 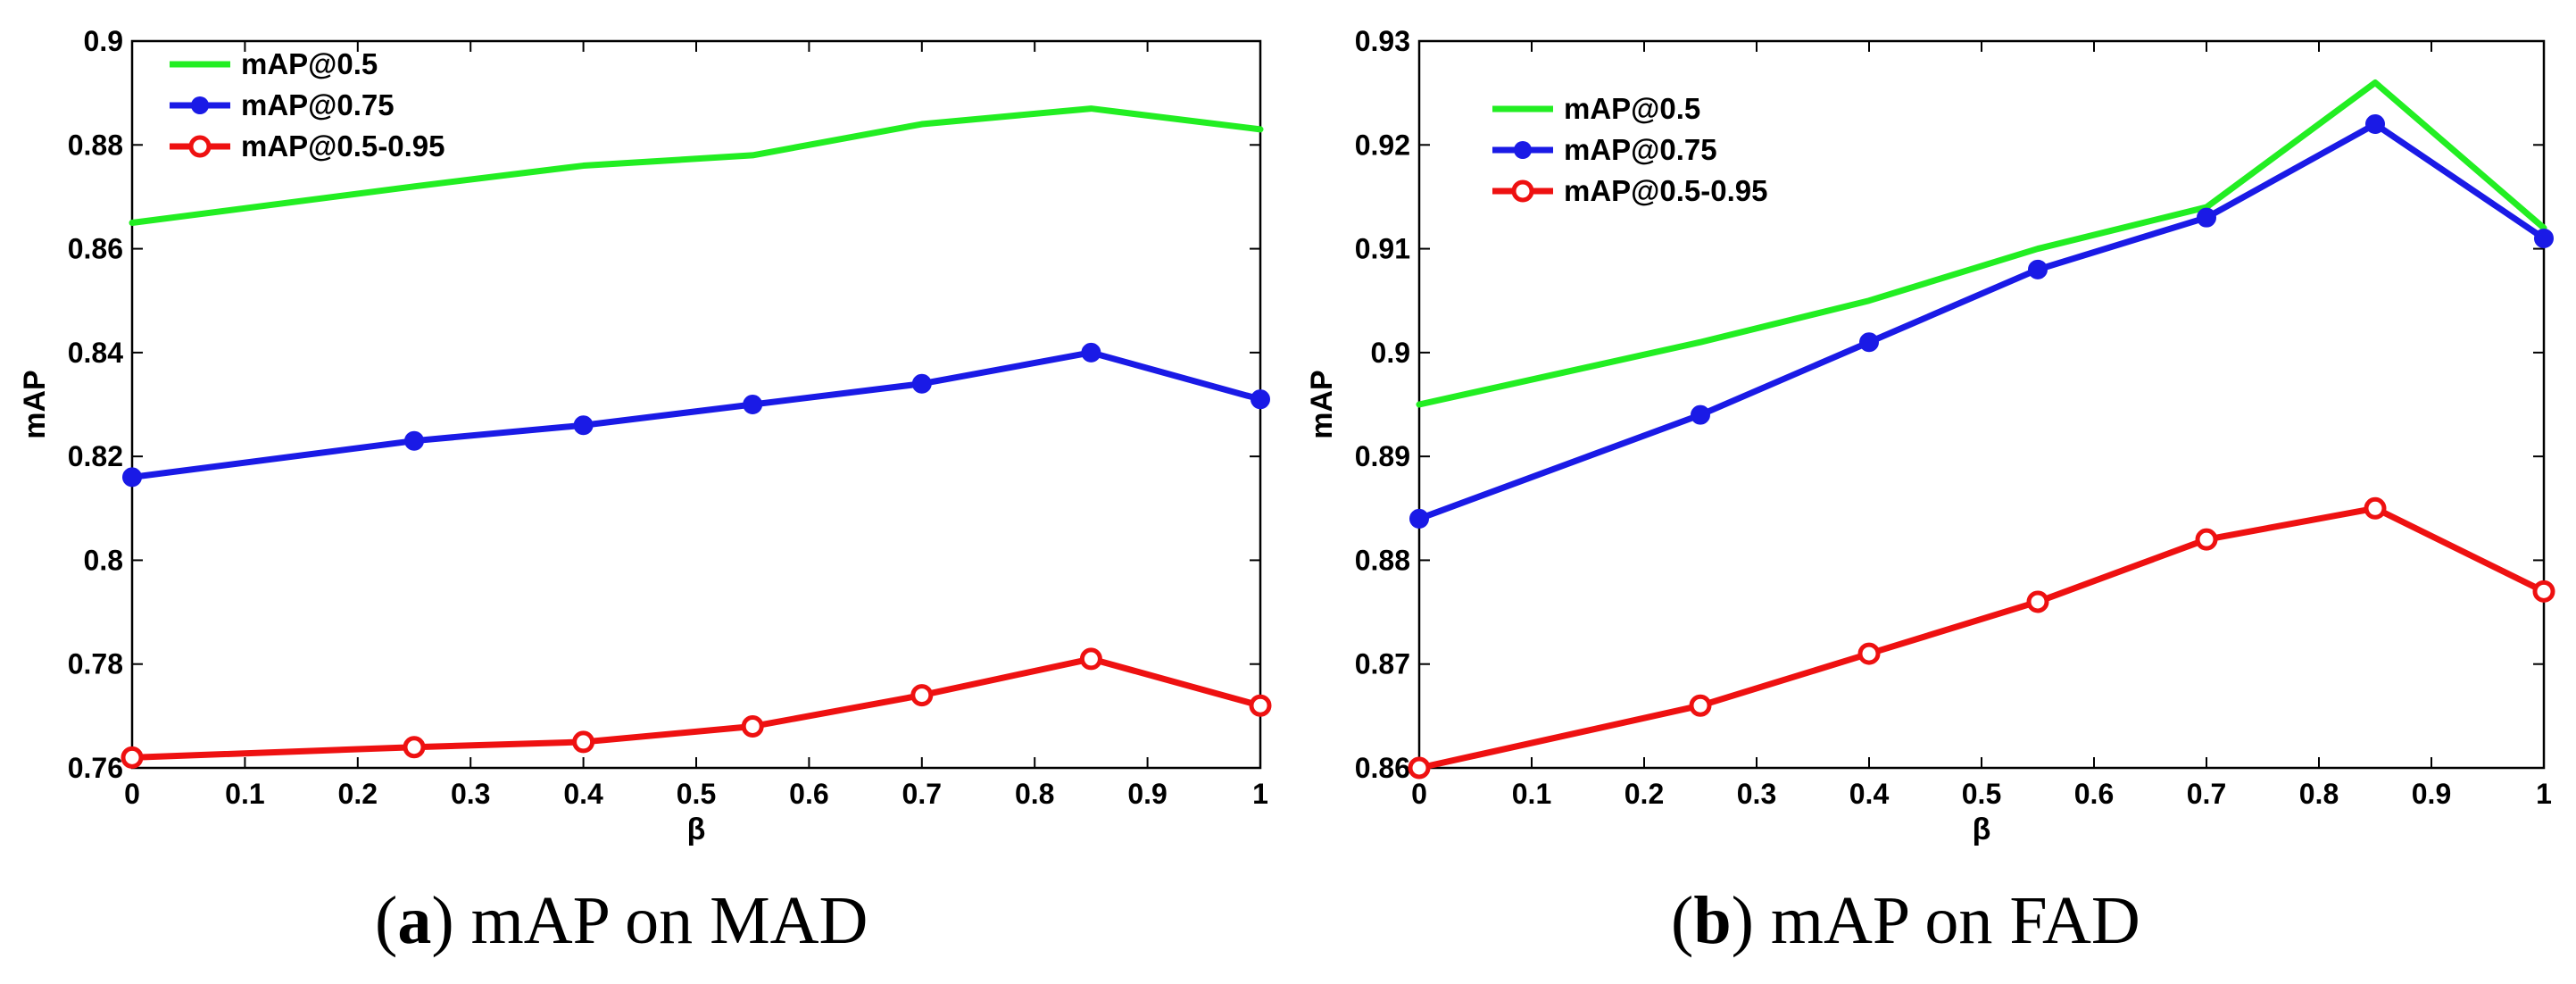 I want to click on x-tick-label-a: 0, so click(x=132, y=794).